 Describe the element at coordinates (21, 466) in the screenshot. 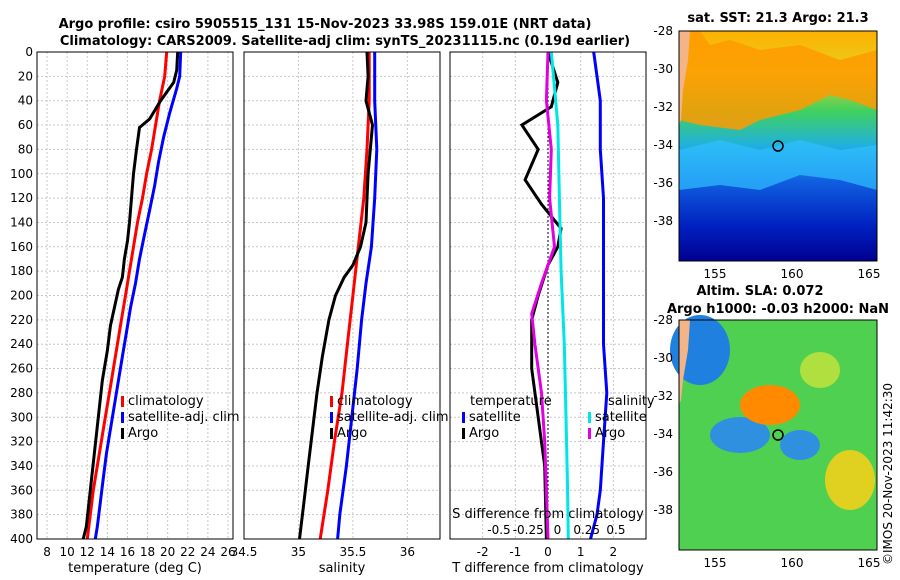

I see `y-tick-label: 340` at that location.